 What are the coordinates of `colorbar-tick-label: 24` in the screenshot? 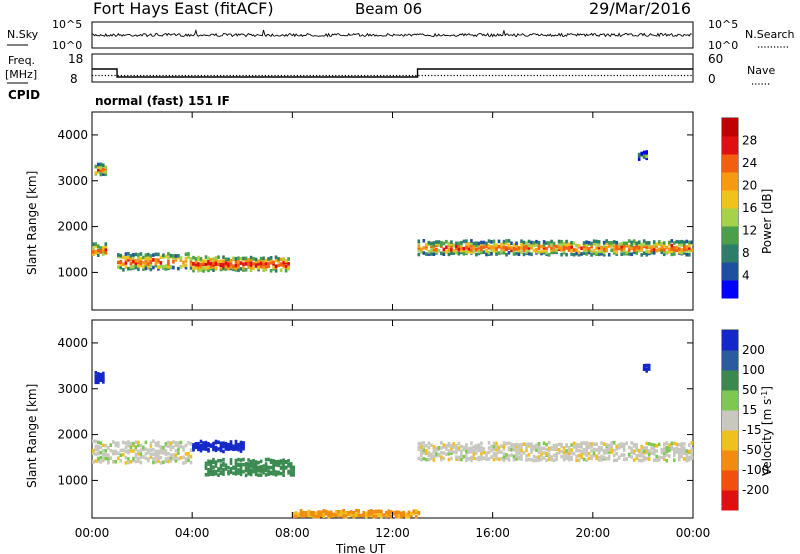 It's located at (749, 163).